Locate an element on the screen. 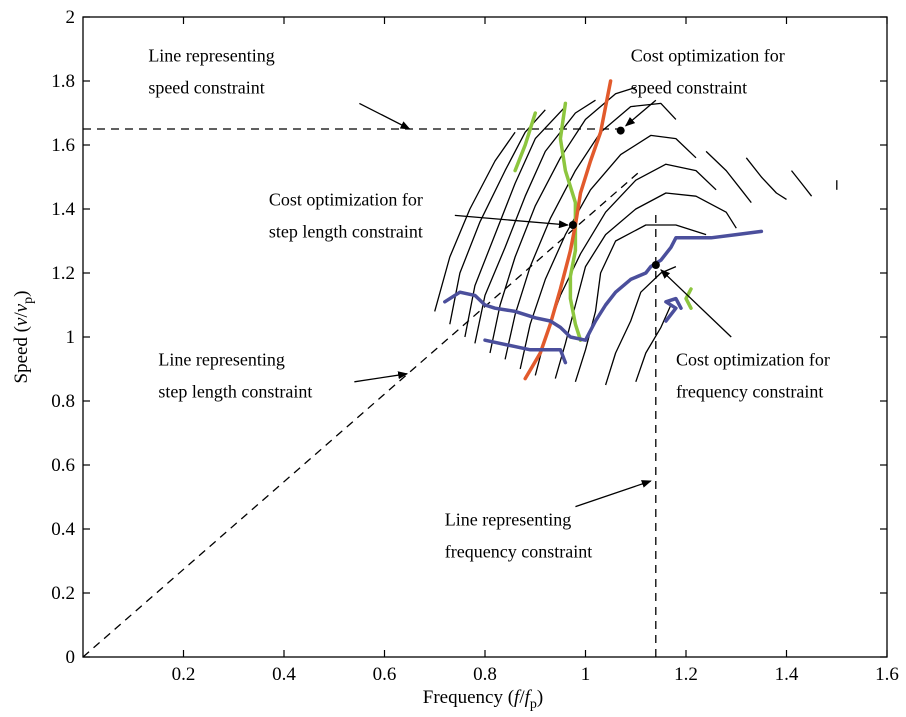 This screenshot has height=717, width=906. y-tick-label: 0.8 is located at coordinates (63, 401).